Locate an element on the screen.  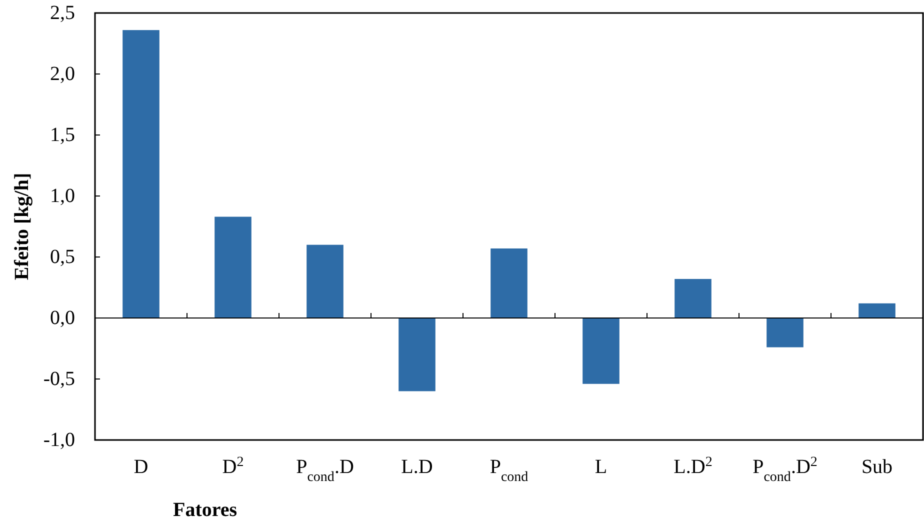
x-tick-label: L is located at coordinates (601, 467).